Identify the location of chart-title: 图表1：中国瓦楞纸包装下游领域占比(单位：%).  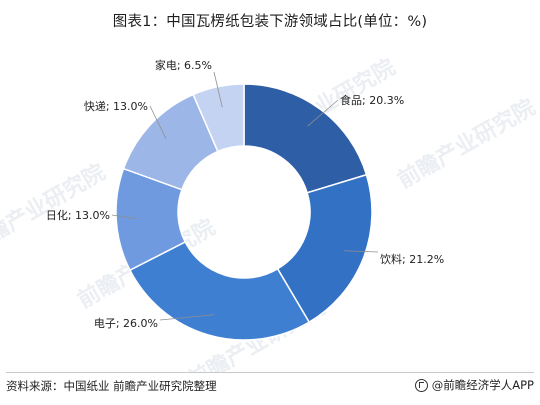
(270, 22).